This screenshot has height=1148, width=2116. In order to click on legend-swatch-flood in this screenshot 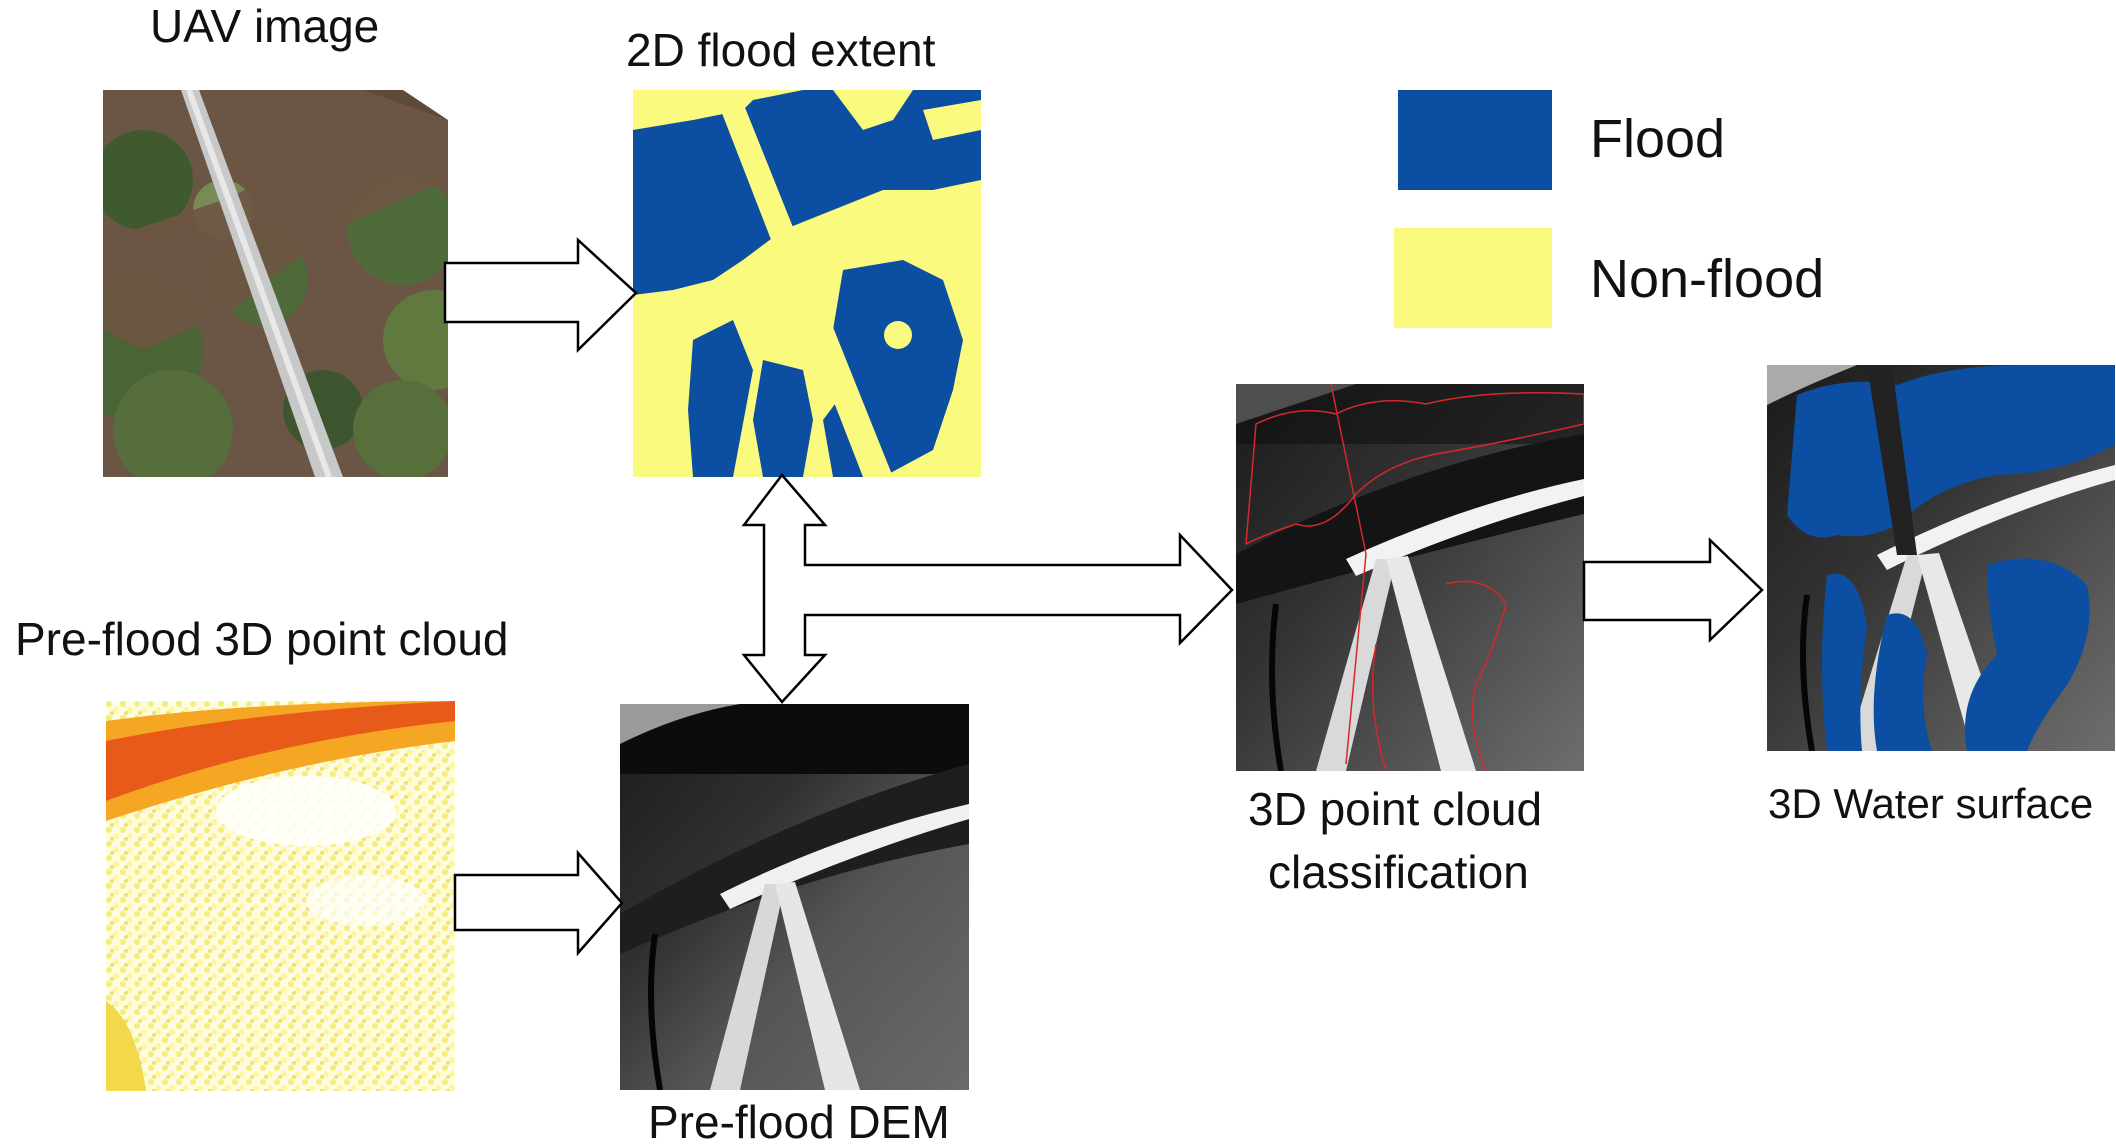, I will do `click(1475, 140)`.